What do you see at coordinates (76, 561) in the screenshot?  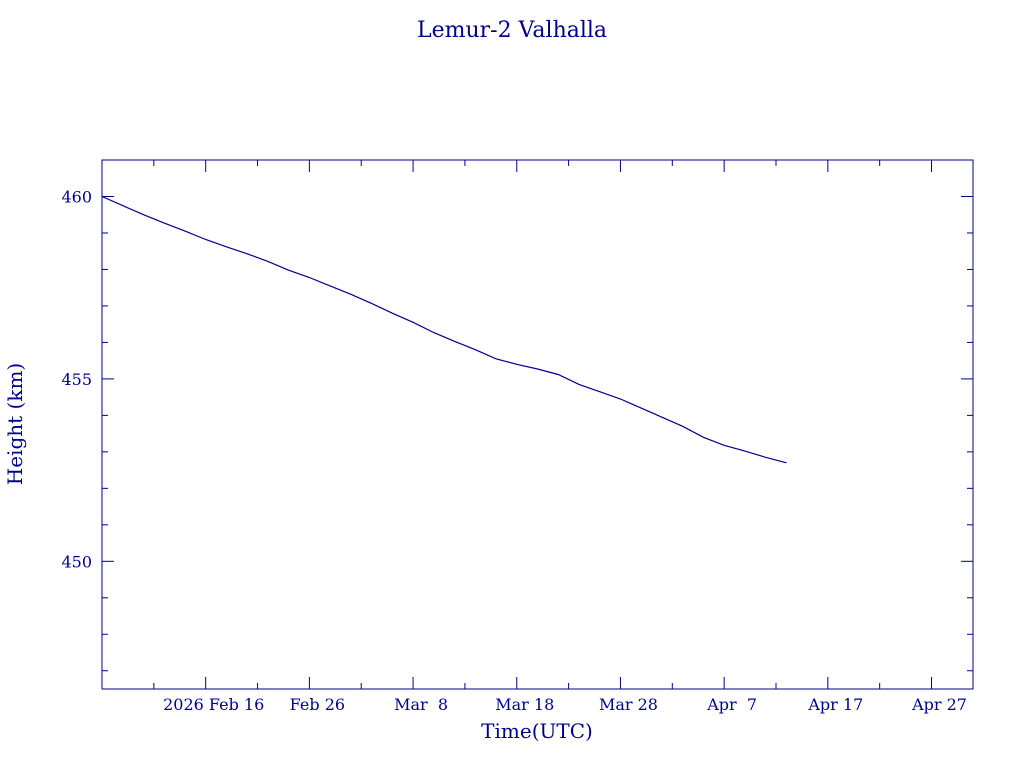 I see `y-tick-label: 450` at bounding box center [76, 561].